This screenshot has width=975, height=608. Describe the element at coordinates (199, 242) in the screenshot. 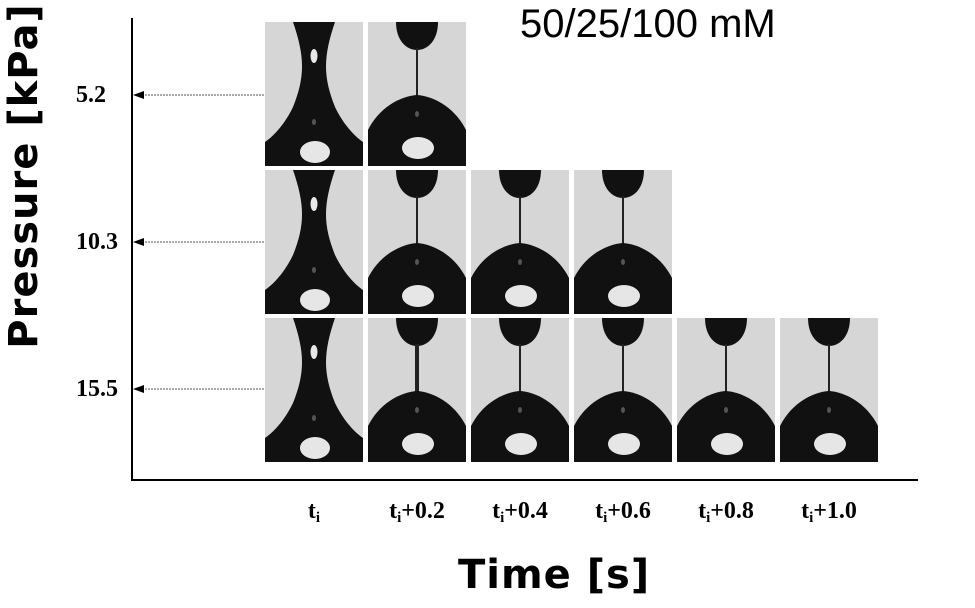

I see `pressure-arrows` at that location.